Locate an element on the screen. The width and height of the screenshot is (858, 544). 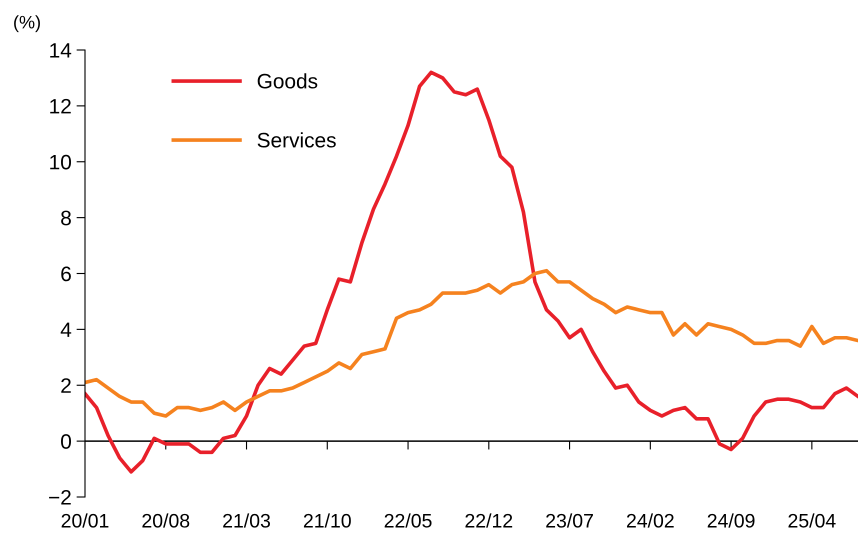
y-tick-label: 0 is located at coordinates (66, 441).